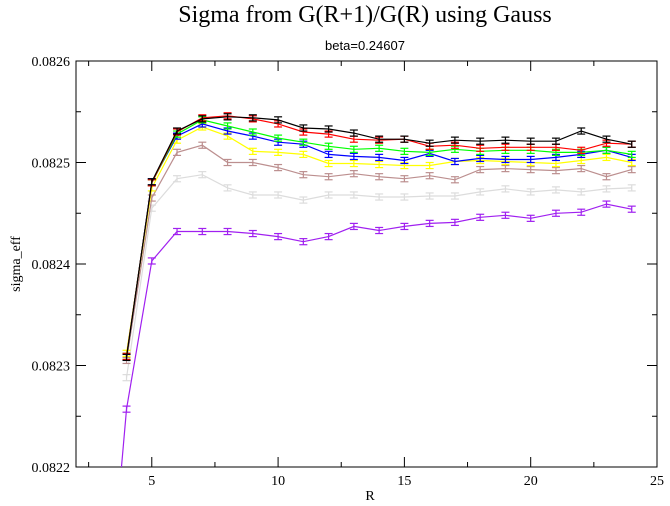  What do you see at coordinates (16, 264) in the screenshot?
I see `y-axis-label: sigma_eff` at bounding box center [16, 264].